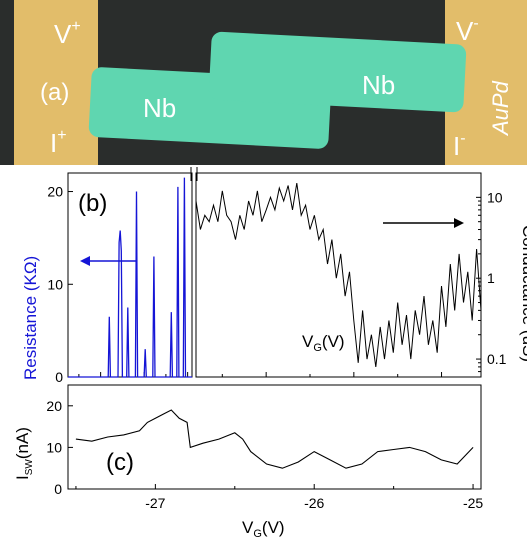 The width and height of the screenshot is (527, 547). I want to click on panel-b-label: (b), so click(92, 203).